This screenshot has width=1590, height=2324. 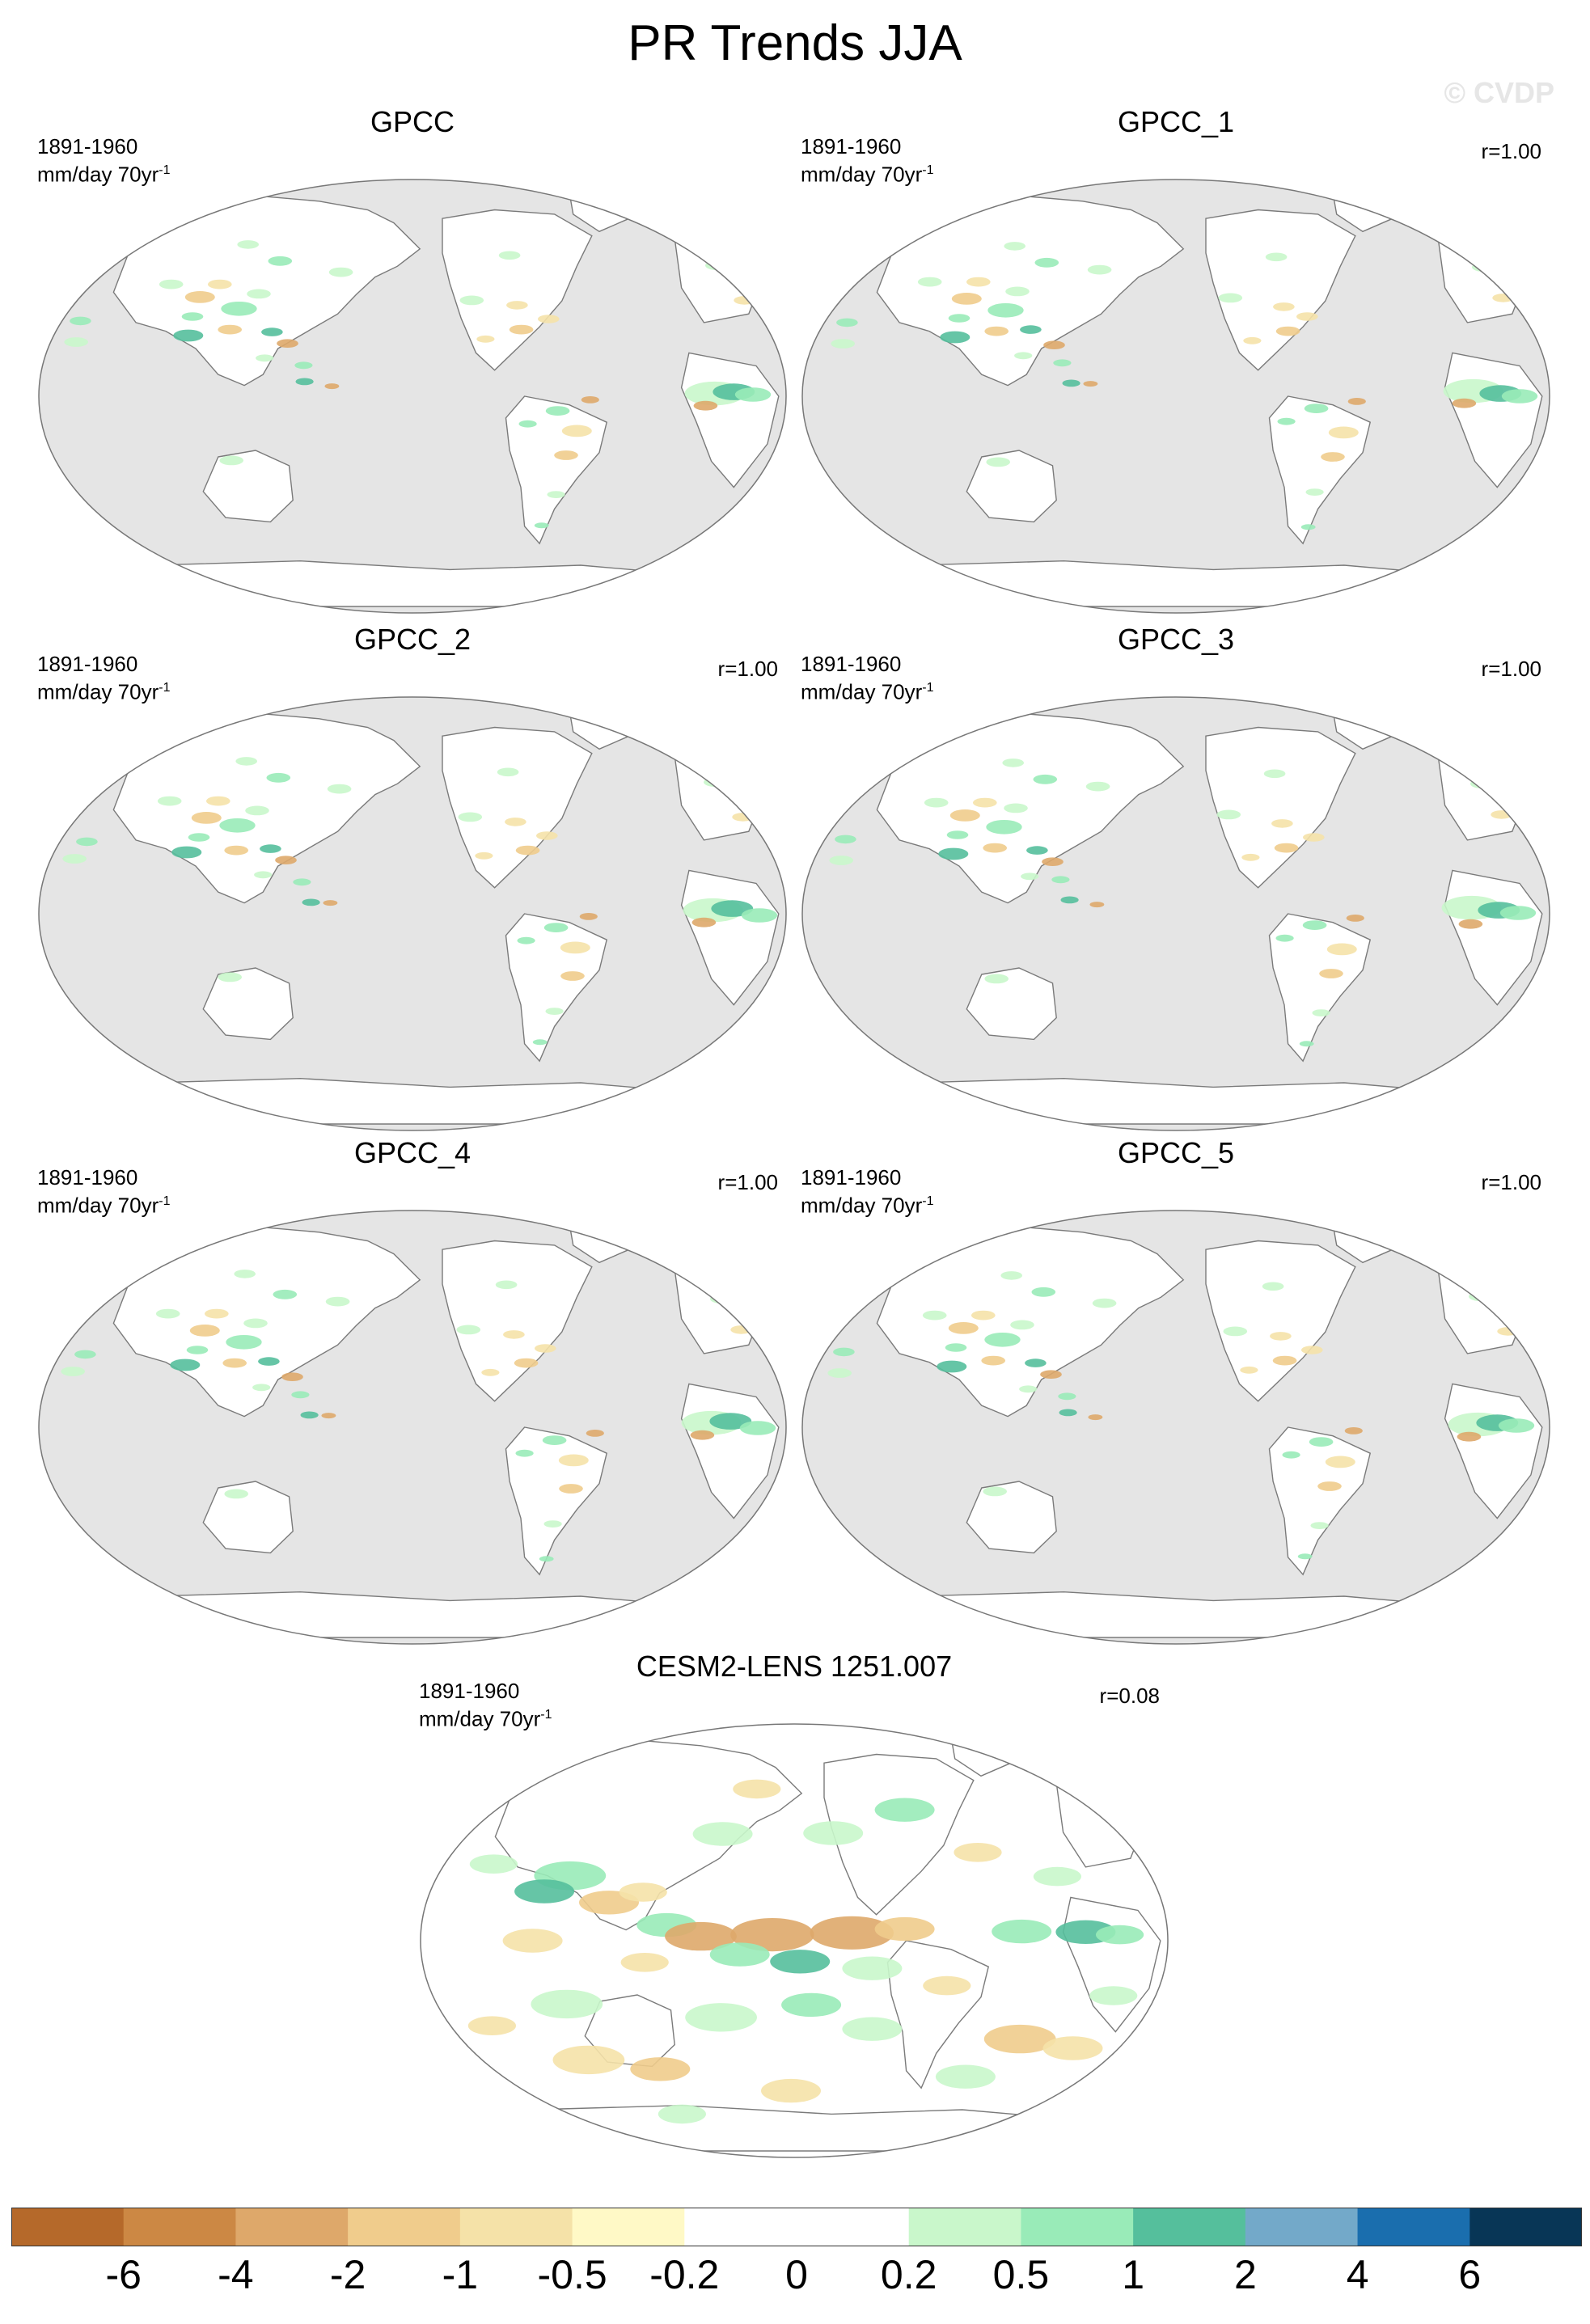 What do you see at coordinates (412, 1152) in the screenshot?
I see `panel-title: GPCC_4` at bounding box center [412, 1152].